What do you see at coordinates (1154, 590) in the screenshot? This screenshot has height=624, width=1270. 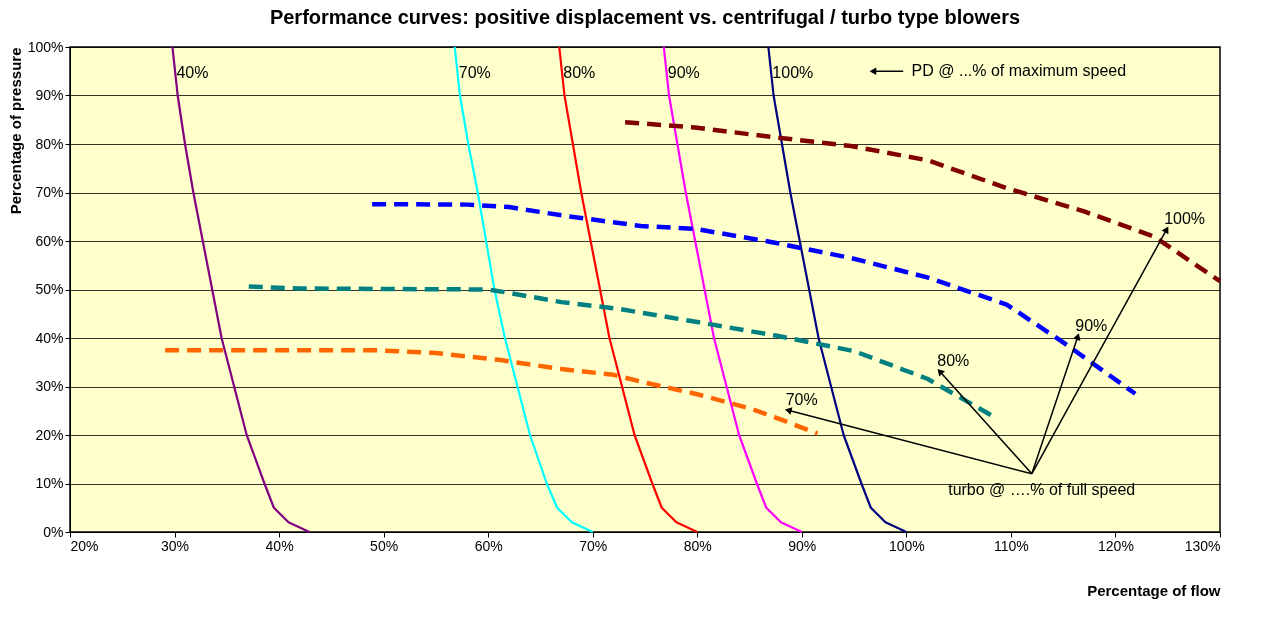 I see `x-axis-title: Percentage of flow` at bounding box center [1154, 590].